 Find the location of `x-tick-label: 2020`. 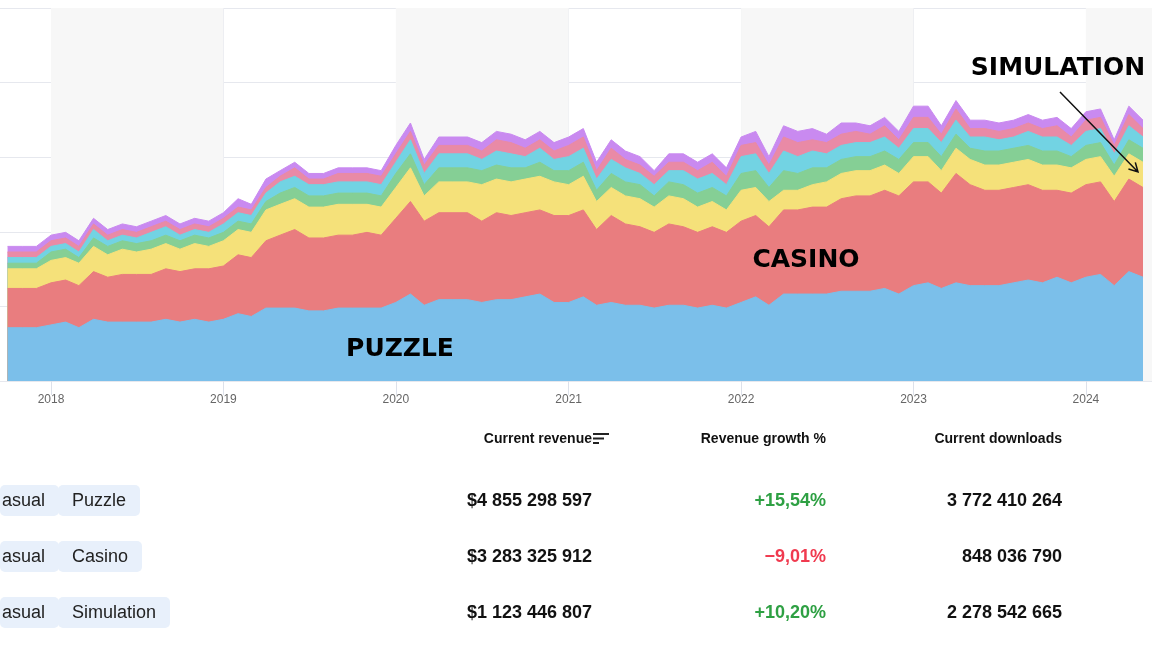

x-tick-label: 2020 is located at coordinates (396, 399).